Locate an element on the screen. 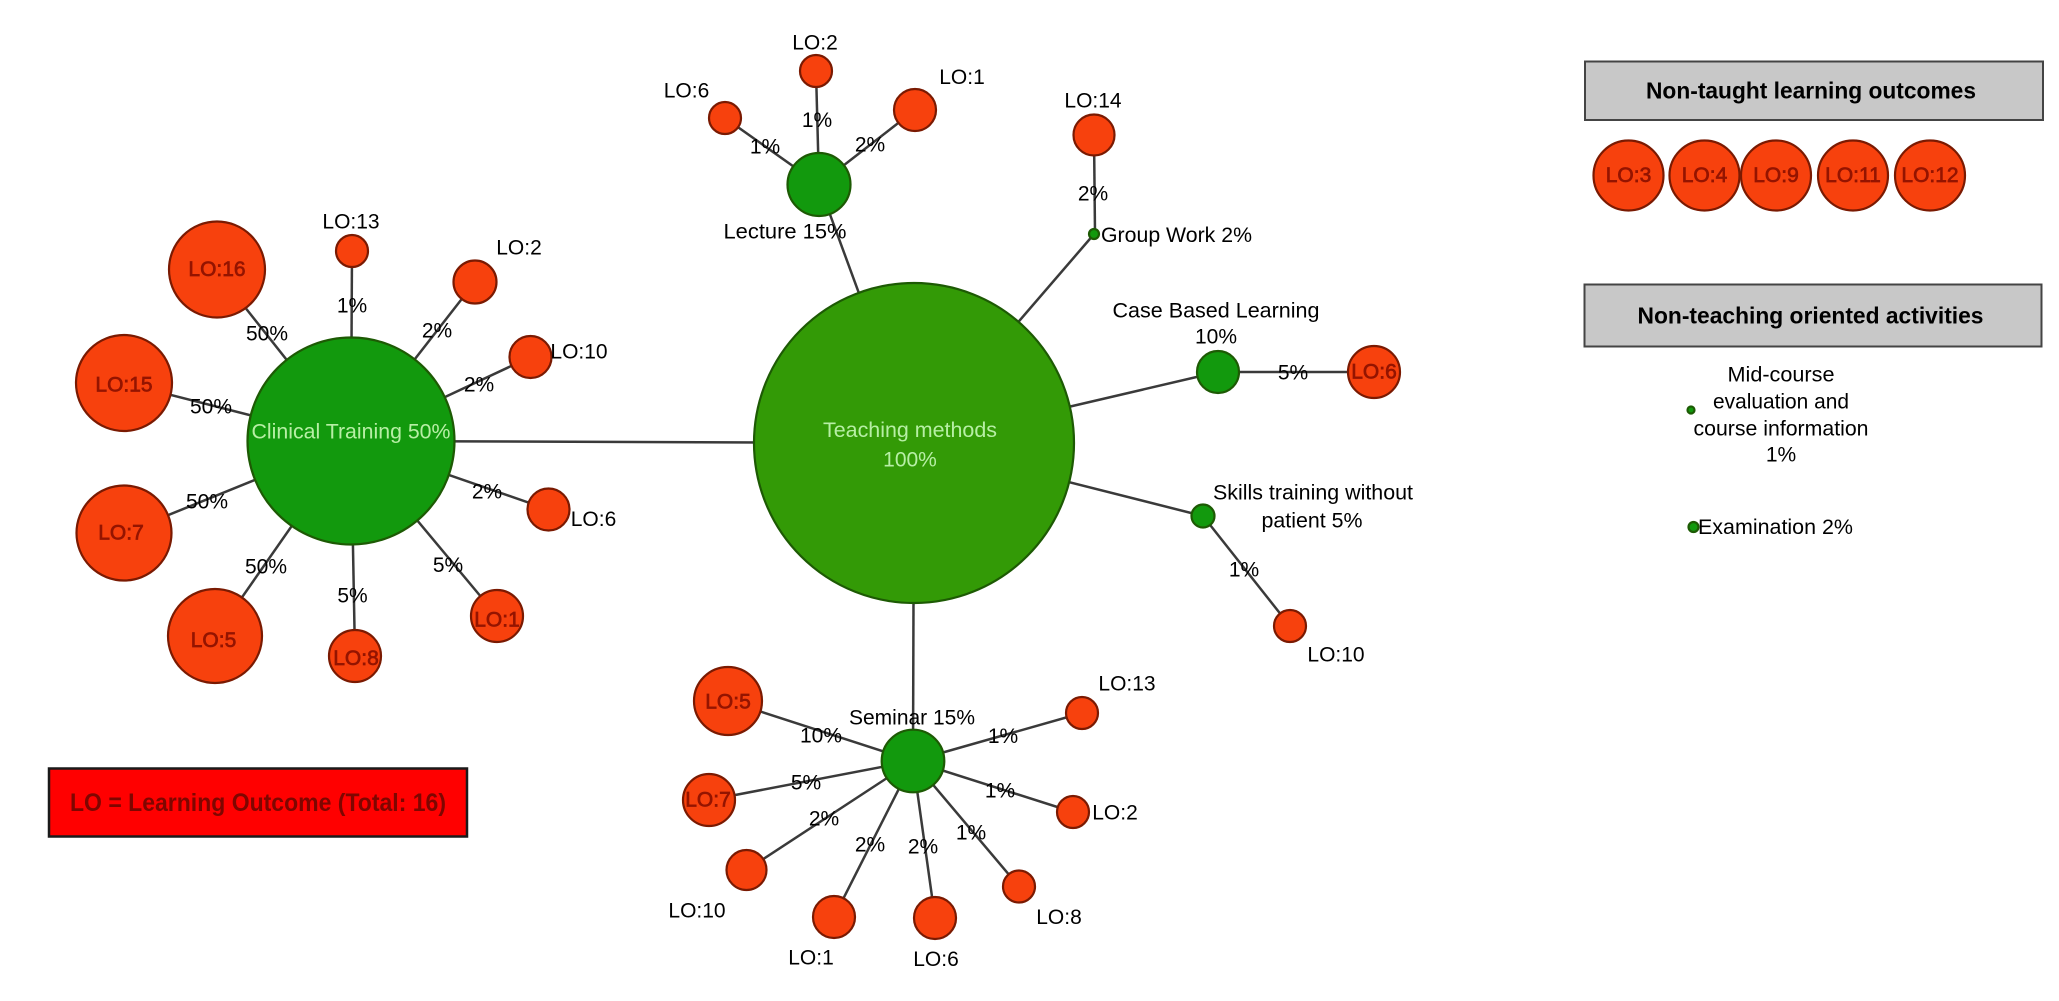 This screenshot has height=1001, width=2059. svg-text: LO:3 is located at coordinates (1629, 175).